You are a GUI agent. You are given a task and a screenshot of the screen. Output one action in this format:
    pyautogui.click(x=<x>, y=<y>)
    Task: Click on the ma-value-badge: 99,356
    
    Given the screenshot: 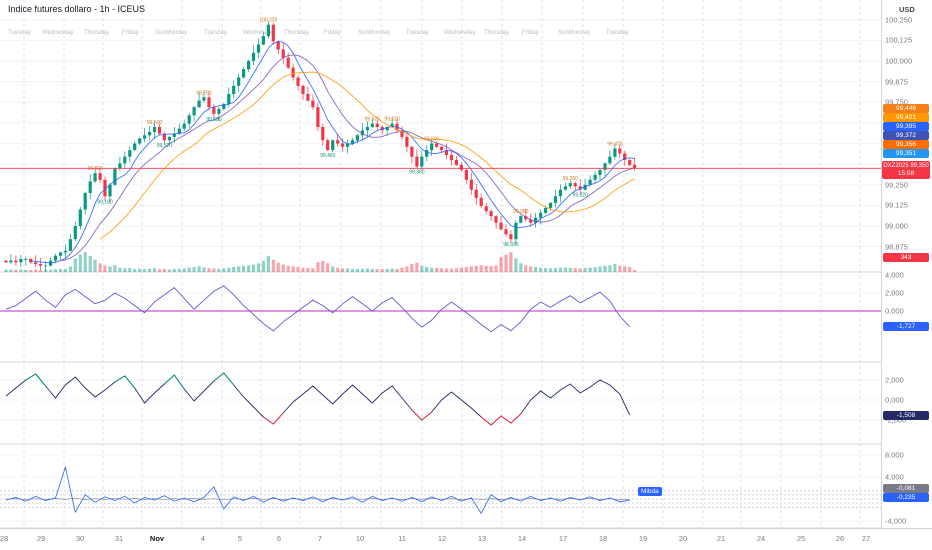 What is the action you would take?
    pyautogui.click(x=906, y=144)
    